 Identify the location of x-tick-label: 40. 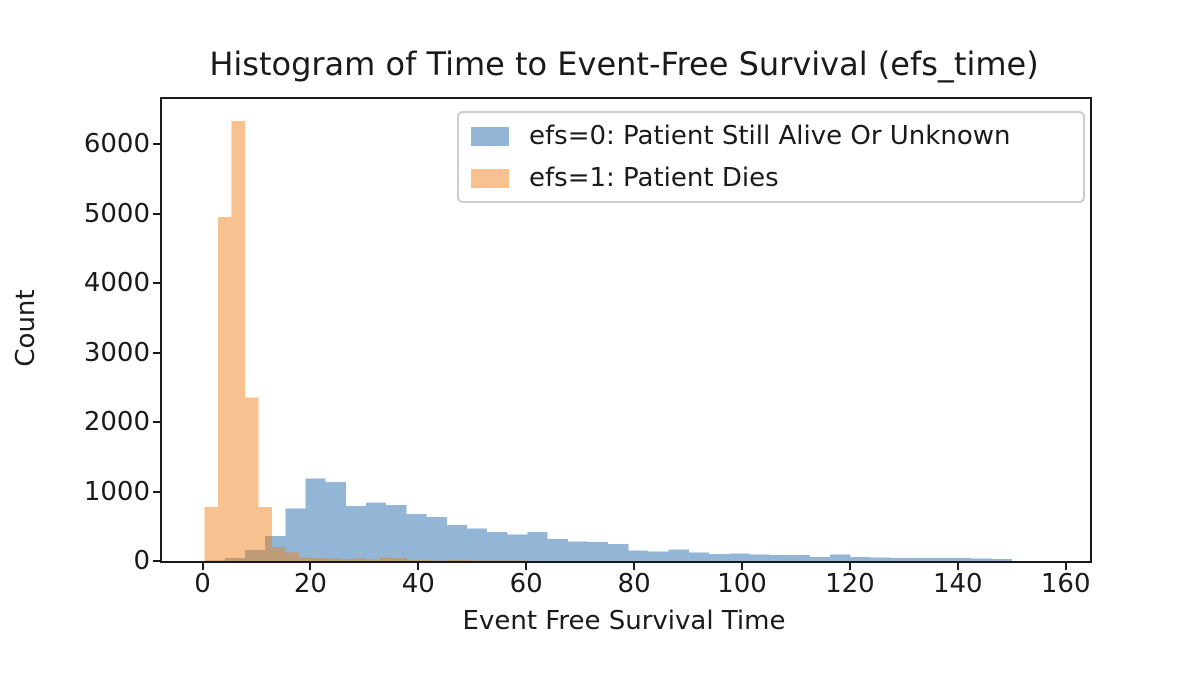
(418, 584).